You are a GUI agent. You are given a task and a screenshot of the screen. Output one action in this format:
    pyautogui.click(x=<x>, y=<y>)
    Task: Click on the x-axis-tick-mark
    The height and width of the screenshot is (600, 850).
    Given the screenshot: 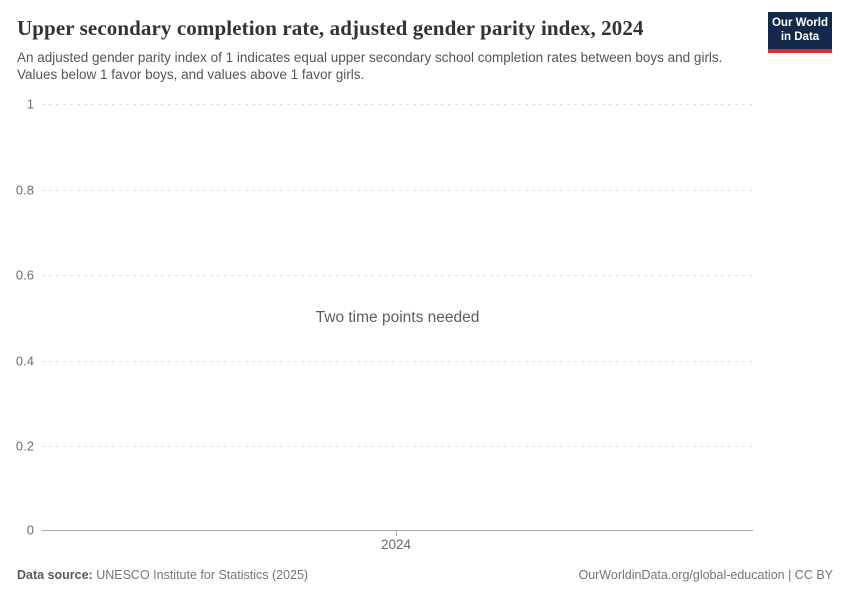 What is the action you would take?
    pyautogui.click(x=396, y=533)
    